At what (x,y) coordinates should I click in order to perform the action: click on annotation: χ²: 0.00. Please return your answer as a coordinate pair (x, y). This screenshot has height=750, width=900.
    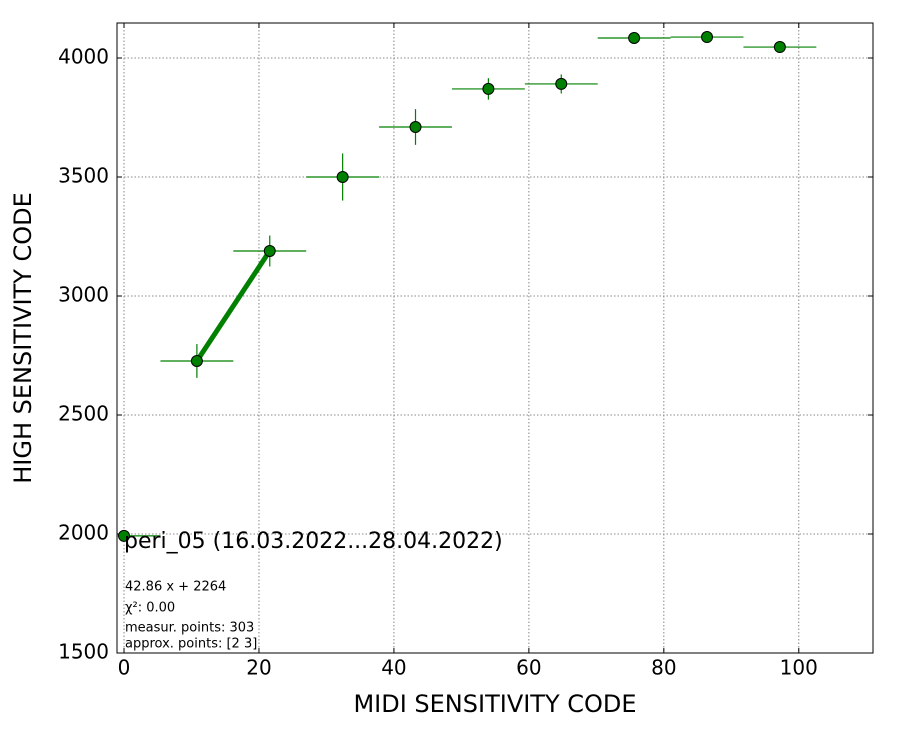
    Looking at the image, I should click on (150, 608).